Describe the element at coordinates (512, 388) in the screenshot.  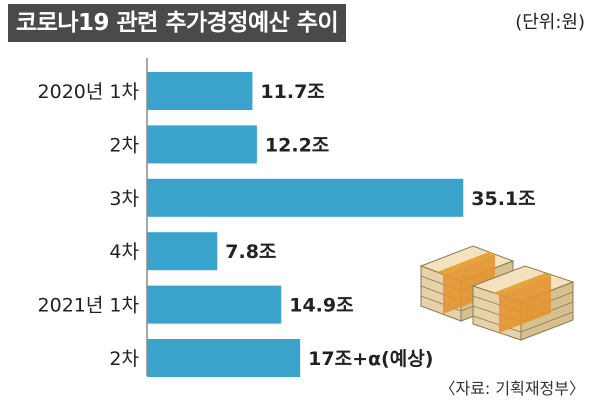
I see `source-note: 〈자료: 기획재정부〉` at that location.